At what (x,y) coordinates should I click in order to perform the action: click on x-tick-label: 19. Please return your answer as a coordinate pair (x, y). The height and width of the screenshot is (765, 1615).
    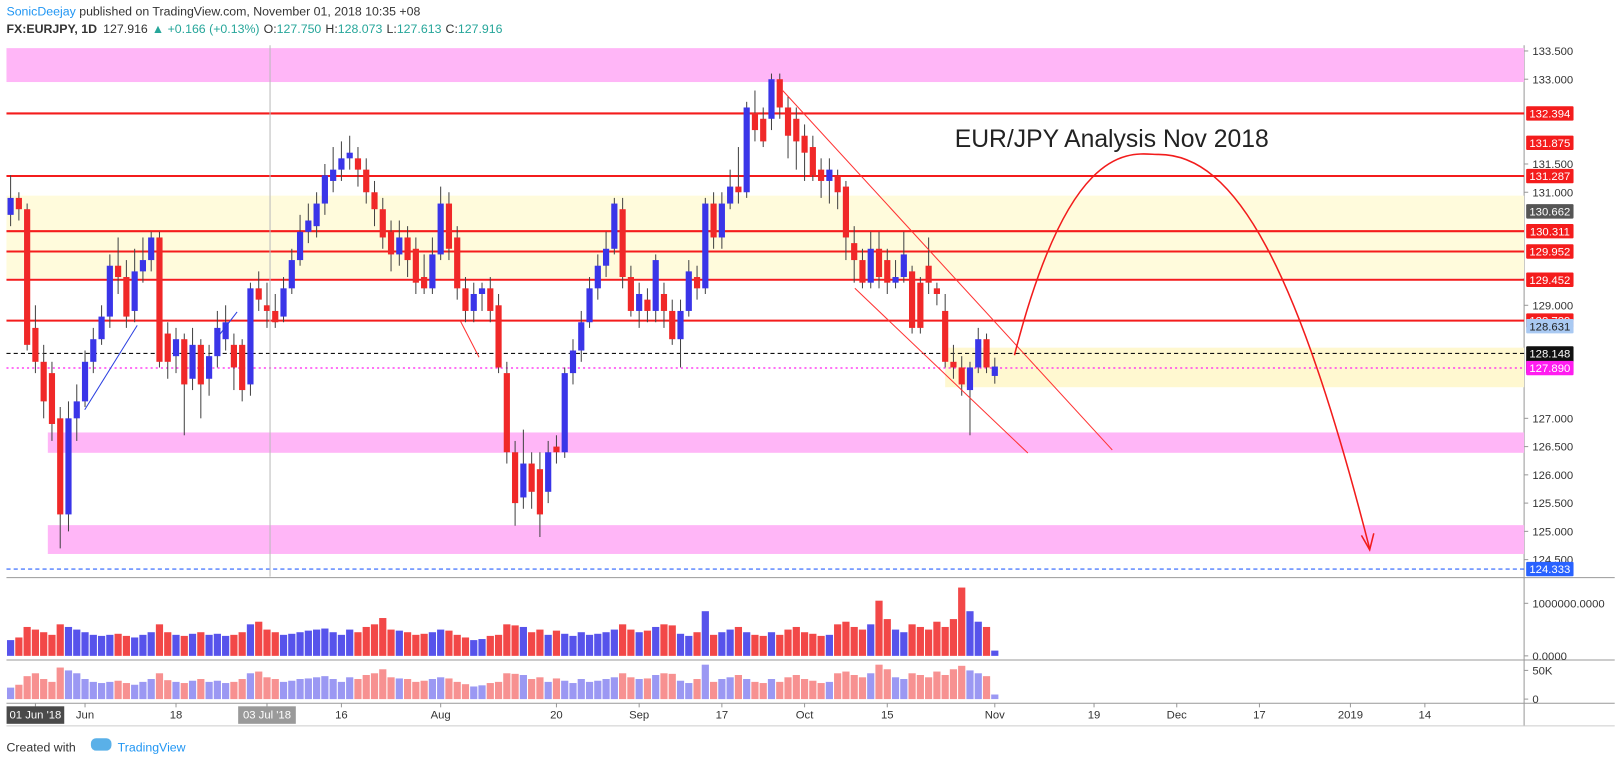
    Looking at the image, I should click on (1094, 716).